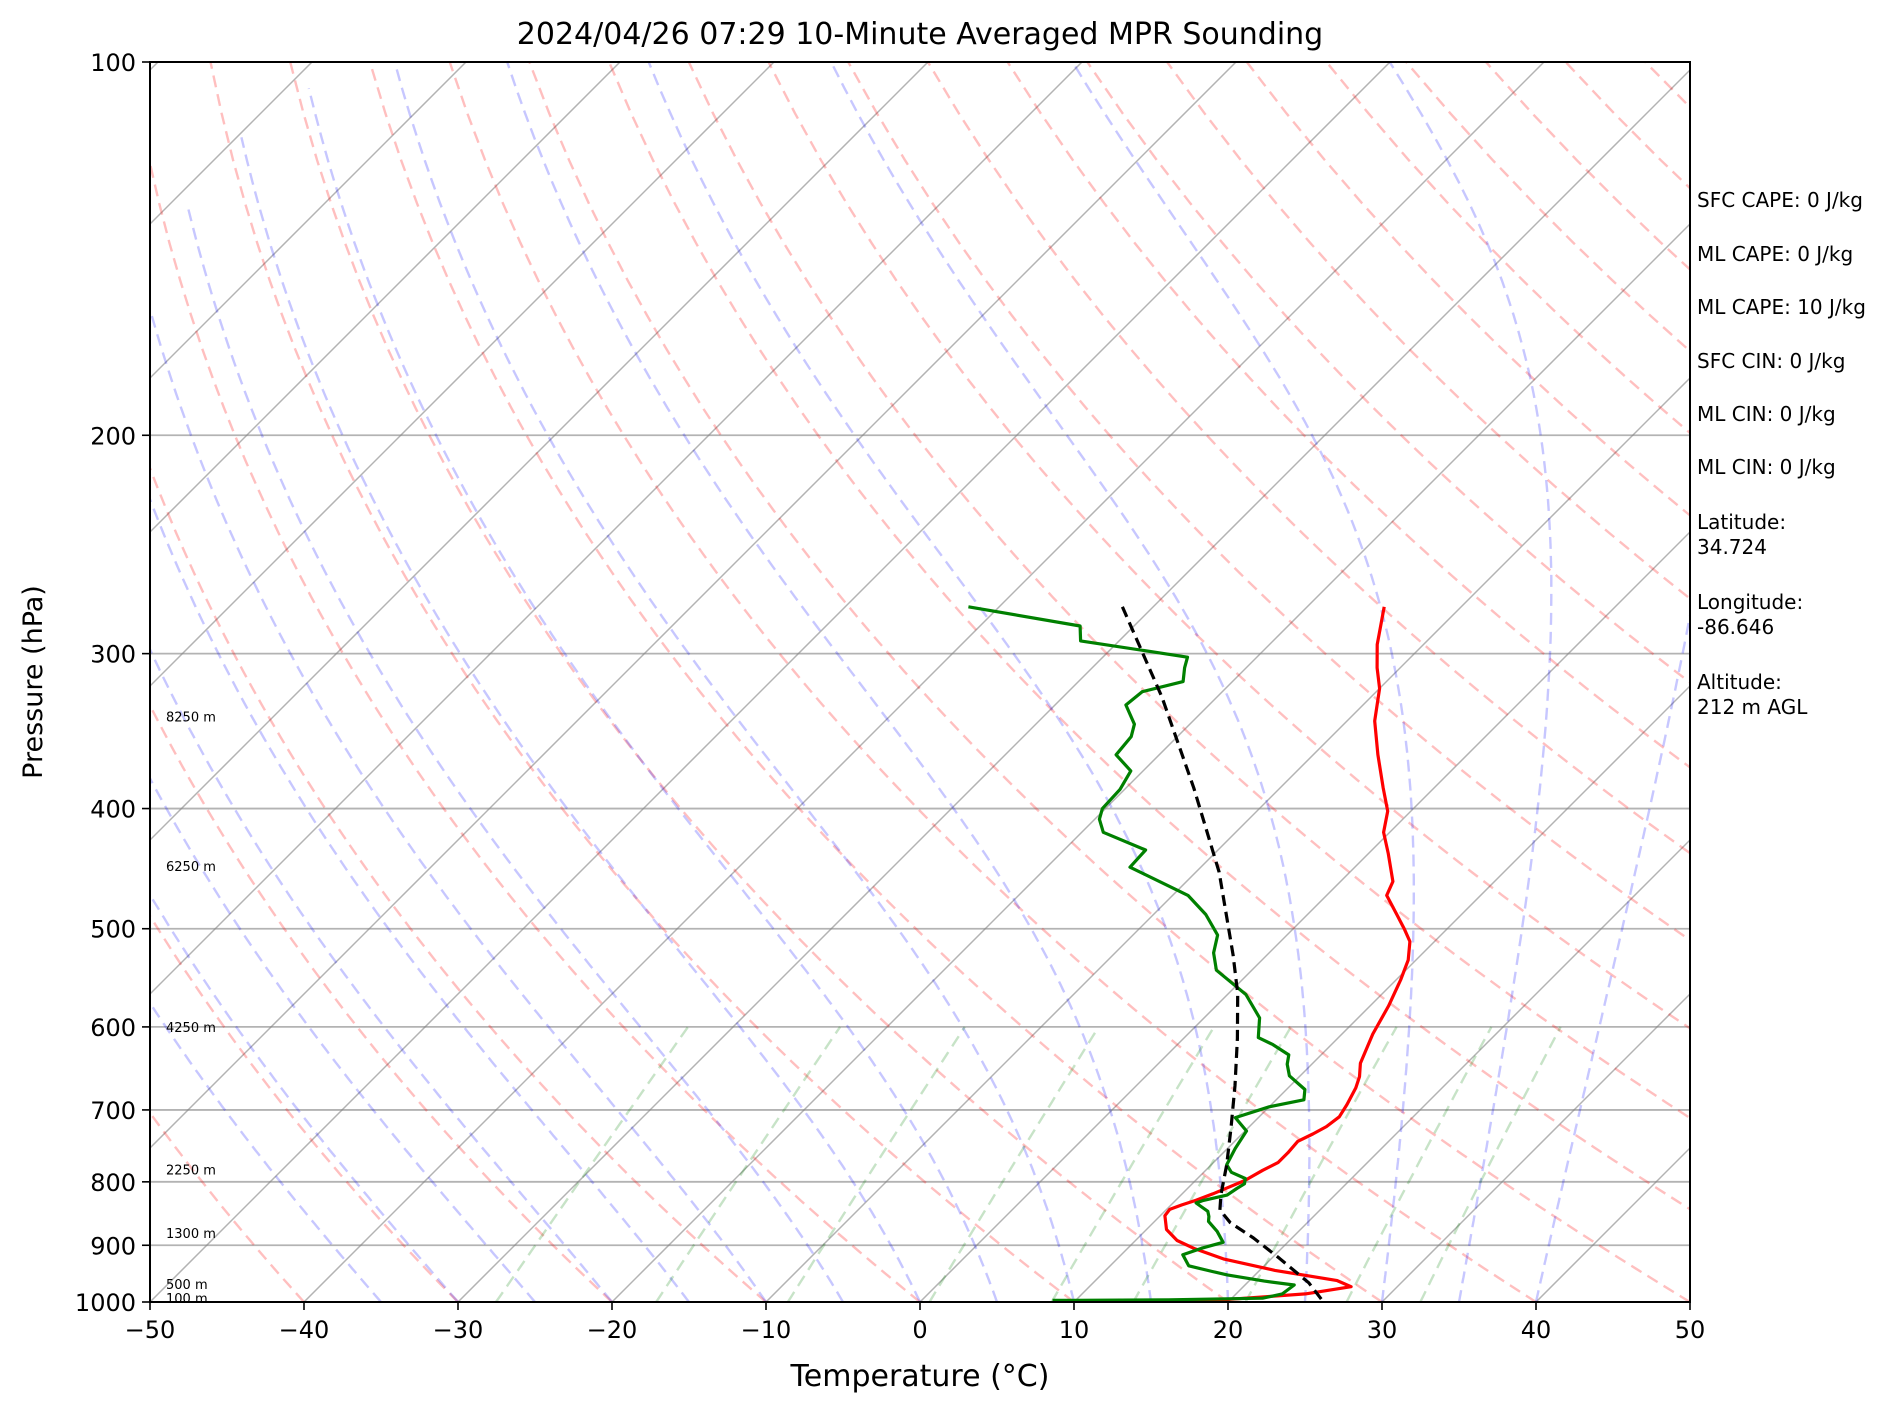 Image resolution: width=1896 pixels, height=1406 pixels. What do you see at coordinates (1736, 627) in the screenshot?
I see `longitude-value: -86.646` at bounding box center [1736, 627].